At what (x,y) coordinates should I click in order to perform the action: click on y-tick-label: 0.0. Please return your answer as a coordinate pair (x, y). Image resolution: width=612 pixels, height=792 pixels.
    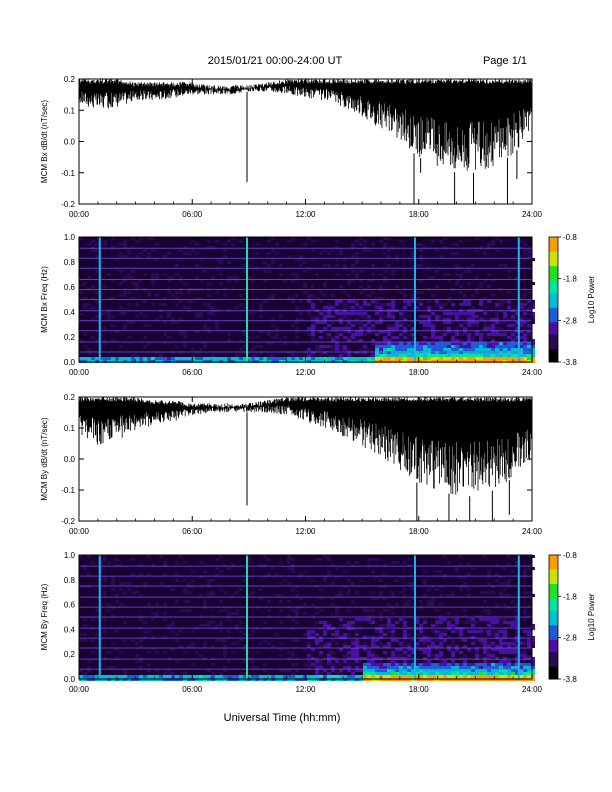
    Looking at the image, I should click on (70, 679).